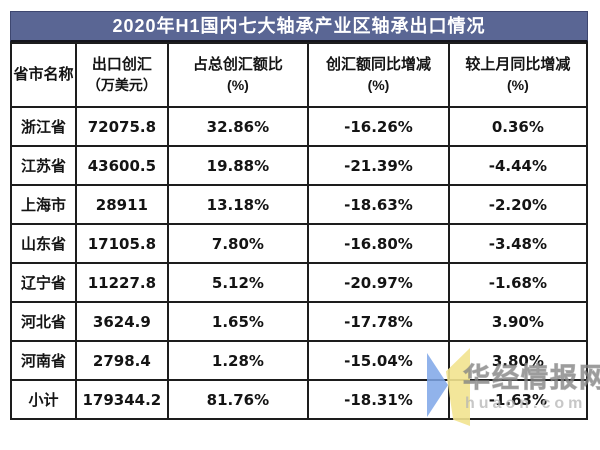 This screenshot has width=600, height=450. What do you see at coordinates (378, 243) in the screenshot?
I see `cell-yoy: -16.80%` at bounding box center [378, 243].